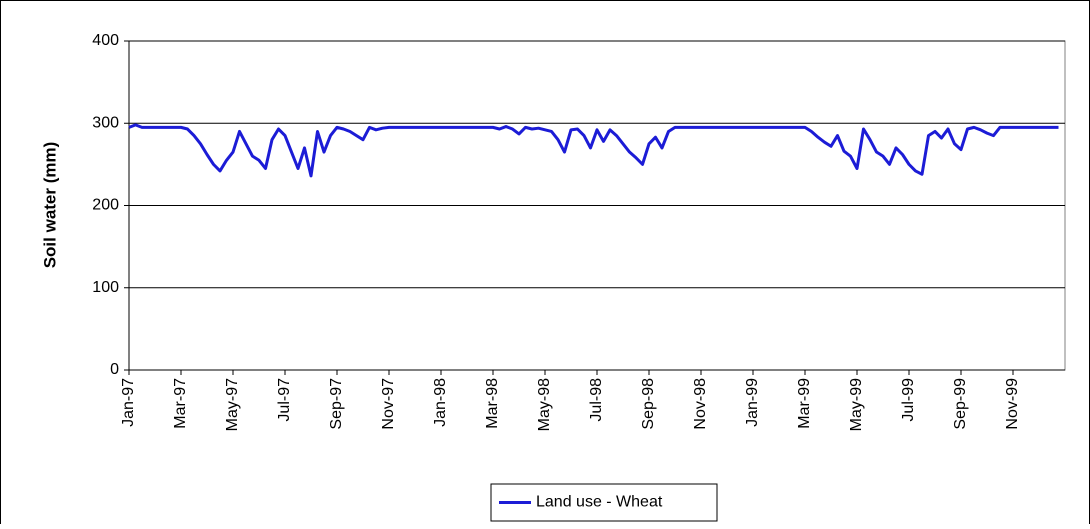 This screenshot has height=529, width=1090. Describe the element at coordinates (544, 404) in the screenshot. I see `x-tick-label: May-98` at that location.